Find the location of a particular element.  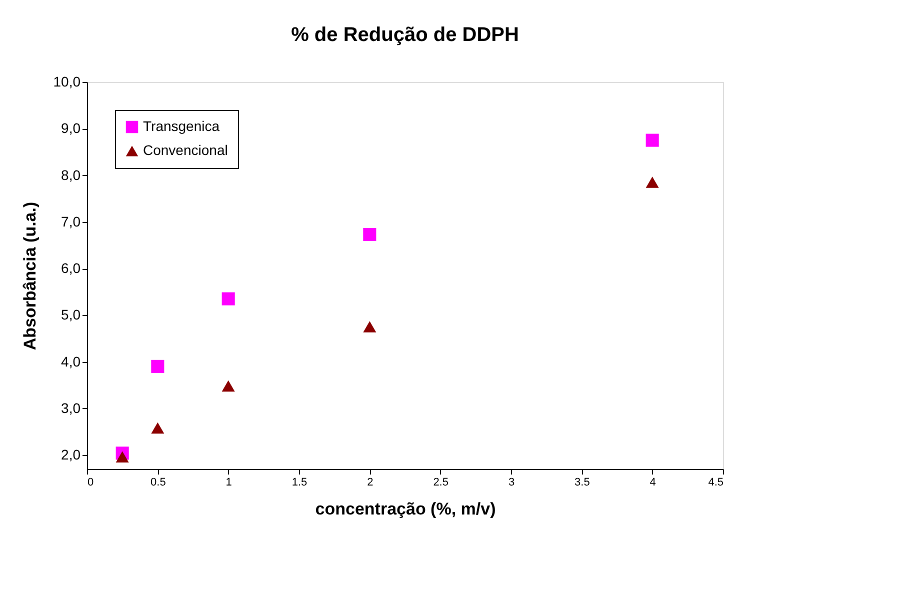

x-tick-label: 1.5 is located at coordinates (300, 482).